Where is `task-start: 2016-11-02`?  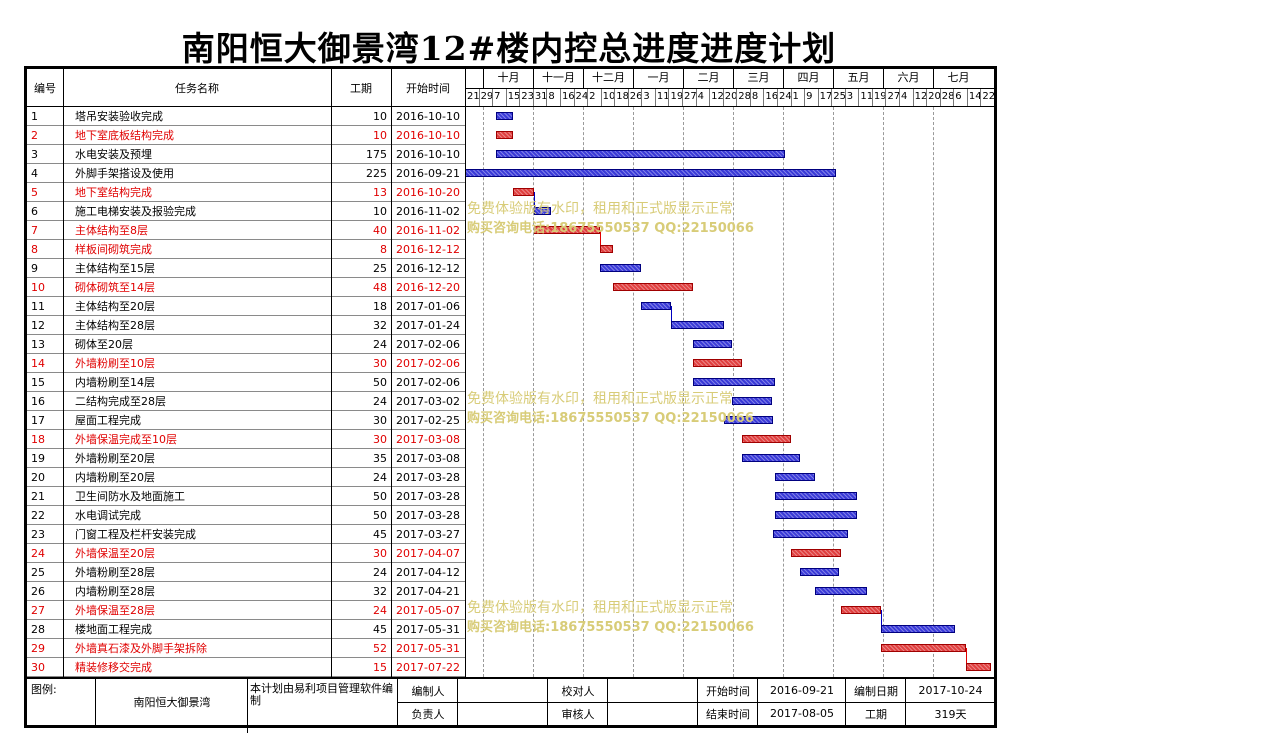
task-start: 2016-11-02 is located at coordinates (428, 230).